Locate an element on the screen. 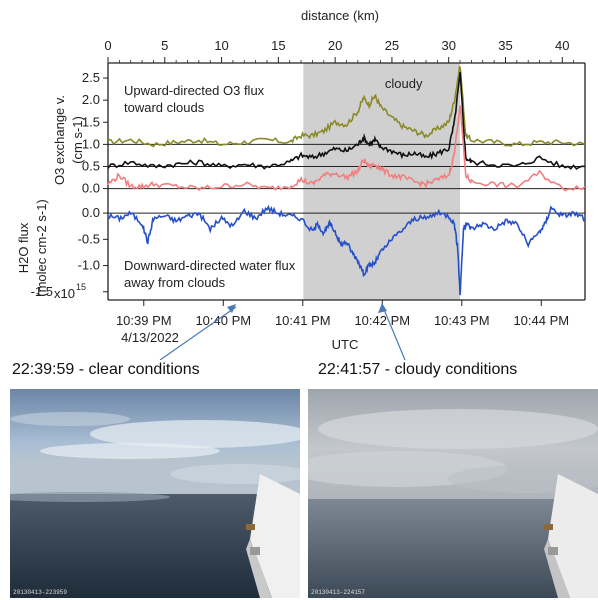 The image size is (598, 600). upper-annotation-line-2: toward clouds is located at coordinates (164, 107).